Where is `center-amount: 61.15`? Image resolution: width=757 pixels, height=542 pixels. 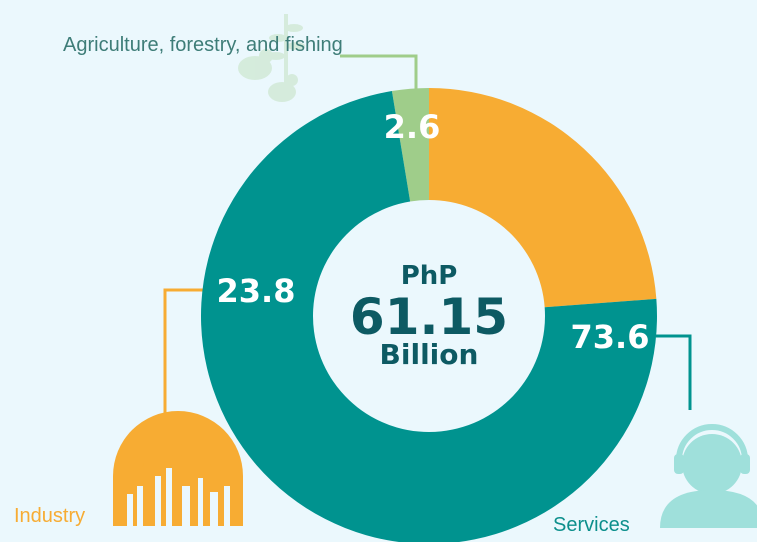 center-amount: 61.15 is located at coordinates (429, 317).